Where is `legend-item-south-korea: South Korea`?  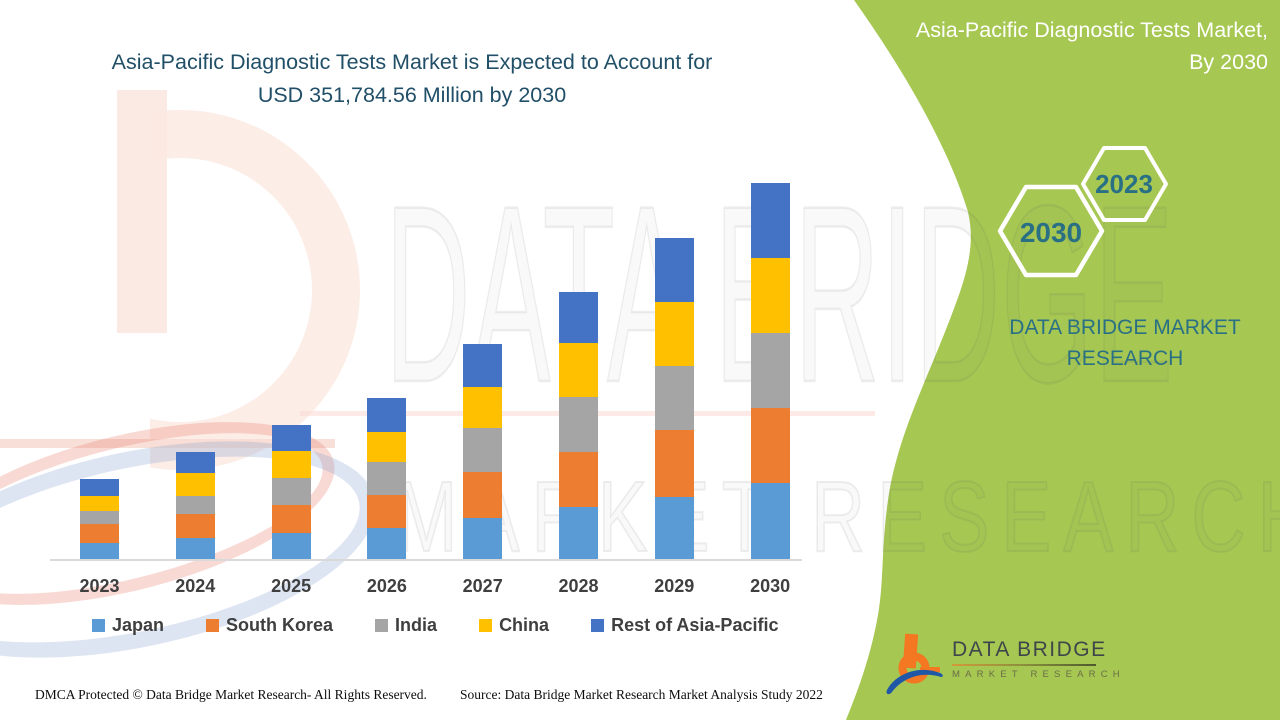
legend-item-south-korea: South Korea is located at coordinates (269, 625).